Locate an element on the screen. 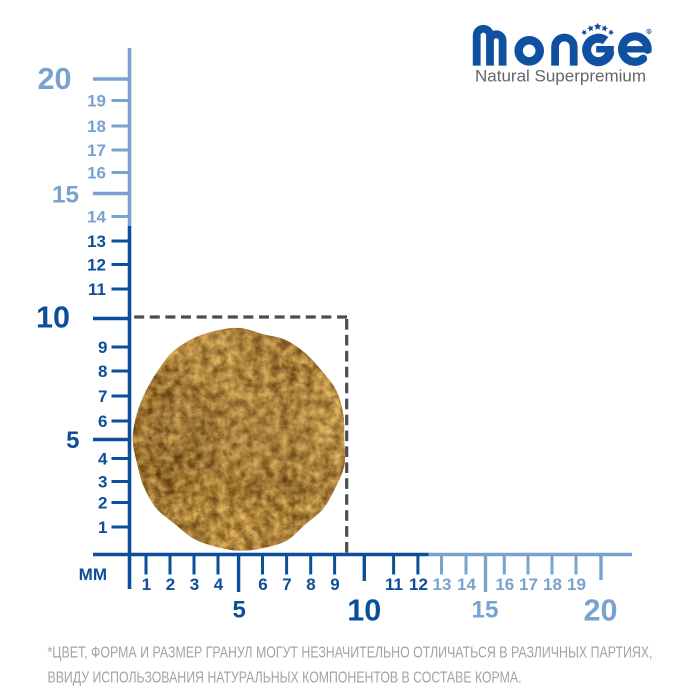 This screenshot has height=700, width=700. svg-text: Natural Superpremium is located at coordinates (560, 77).